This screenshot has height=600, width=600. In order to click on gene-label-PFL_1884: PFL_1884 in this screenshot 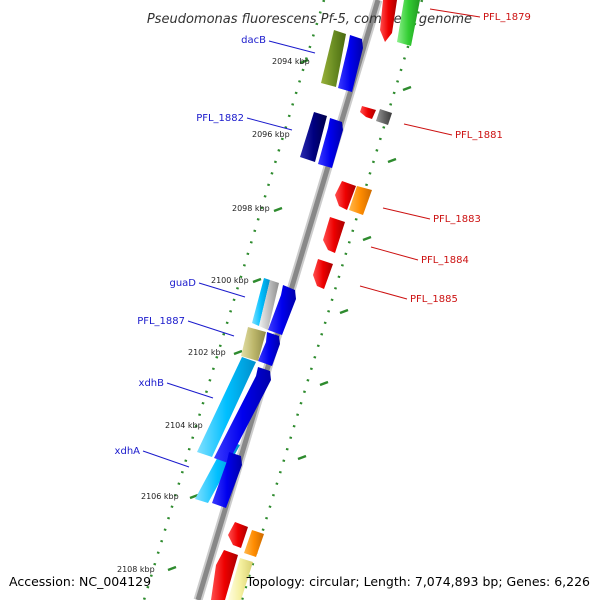, I will do `click(445, 260)`.